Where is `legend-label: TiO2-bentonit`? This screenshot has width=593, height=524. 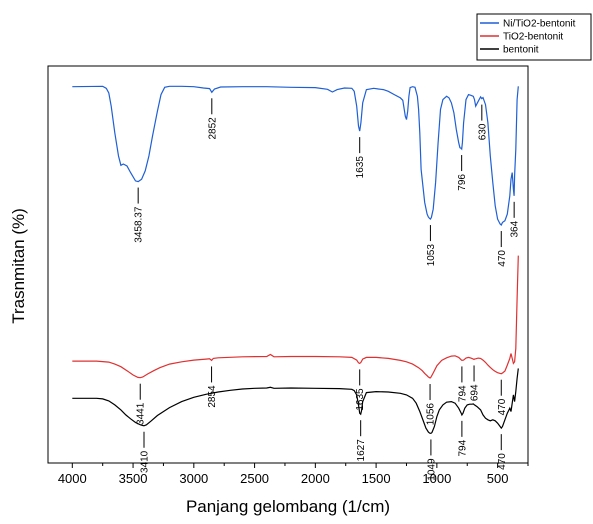 legend-label: TiO2-bentonit is located at coordinates (533, 37).